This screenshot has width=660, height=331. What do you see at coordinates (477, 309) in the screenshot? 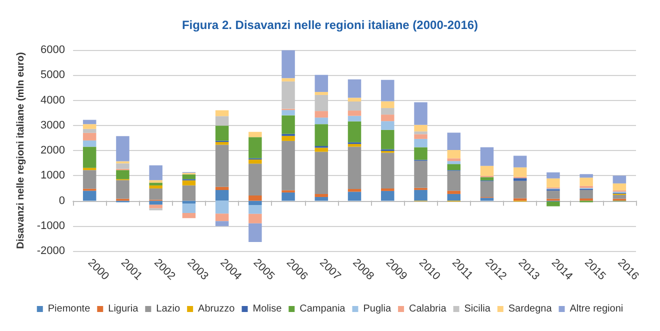
I see `legend-label: Sicilia` at bounding box center [477, 309].